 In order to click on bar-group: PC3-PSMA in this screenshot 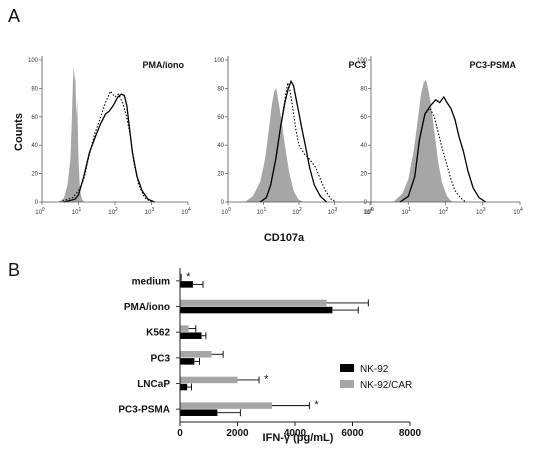, I will do `click(214, 409)`.